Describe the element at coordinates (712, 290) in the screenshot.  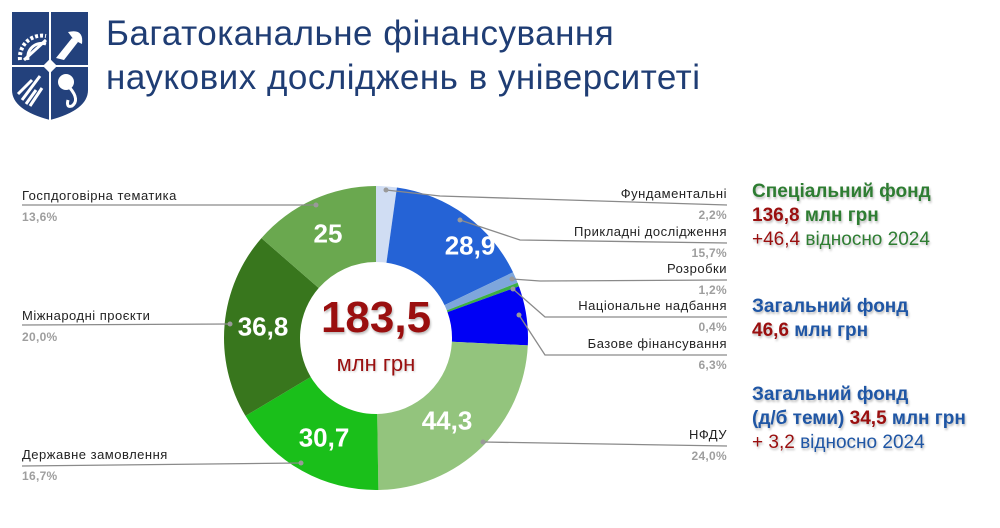
I see `pct-development: 1,2%` at that location.